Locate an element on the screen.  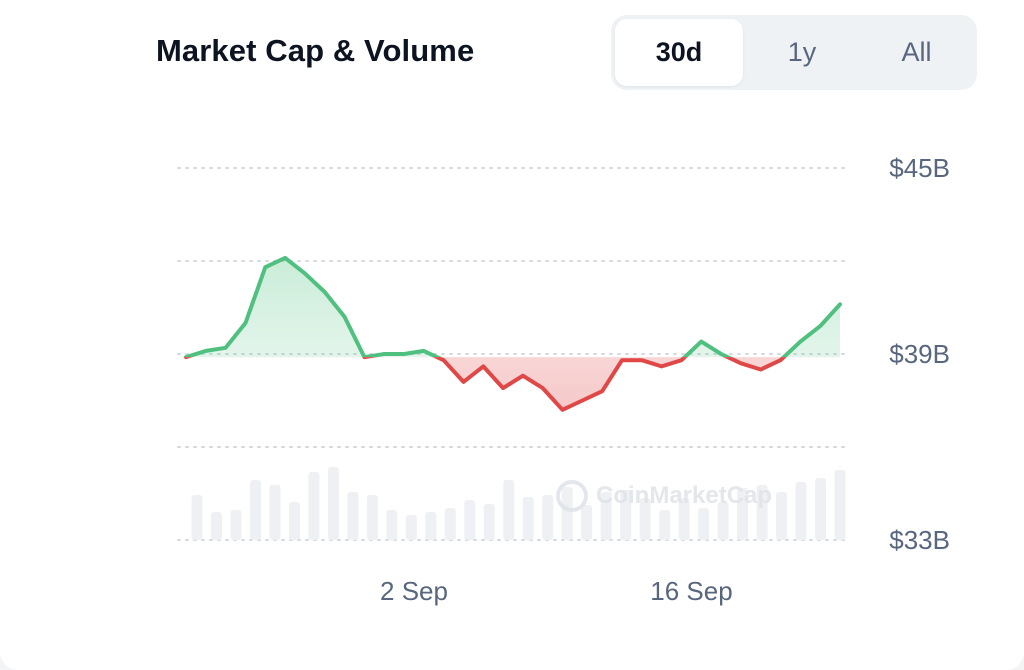
watermark: CoinMarketCap is located at coordinates (664, 496).